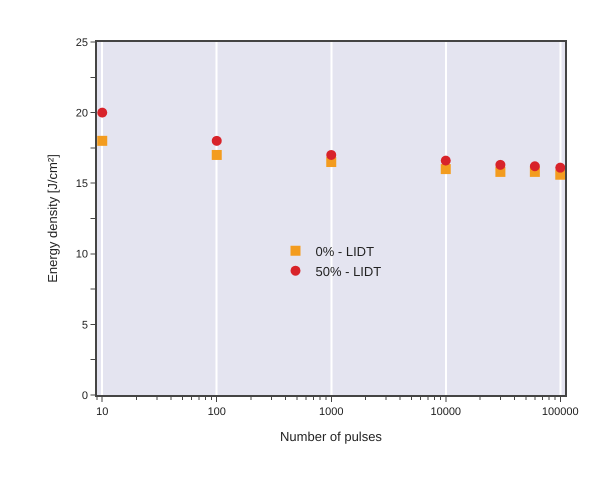 The image size is (612, 485). What do you see at coordinates (345, 251) in the screenshot?
I see `legend-label: 0% - LIDT` at bounding box center [345, 251].